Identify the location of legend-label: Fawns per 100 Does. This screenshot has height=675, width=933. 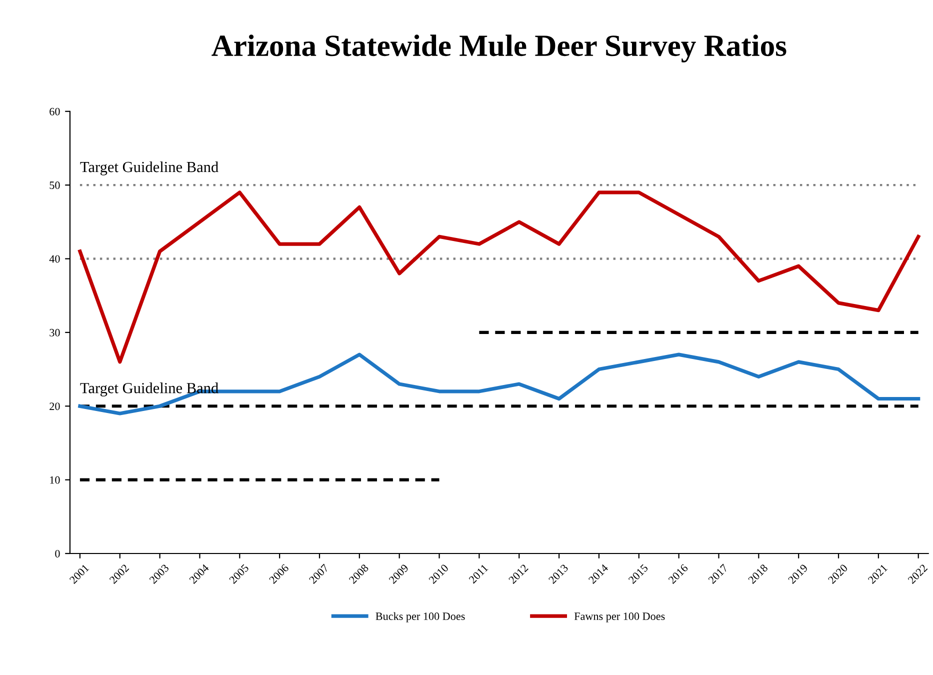
(619, 617).